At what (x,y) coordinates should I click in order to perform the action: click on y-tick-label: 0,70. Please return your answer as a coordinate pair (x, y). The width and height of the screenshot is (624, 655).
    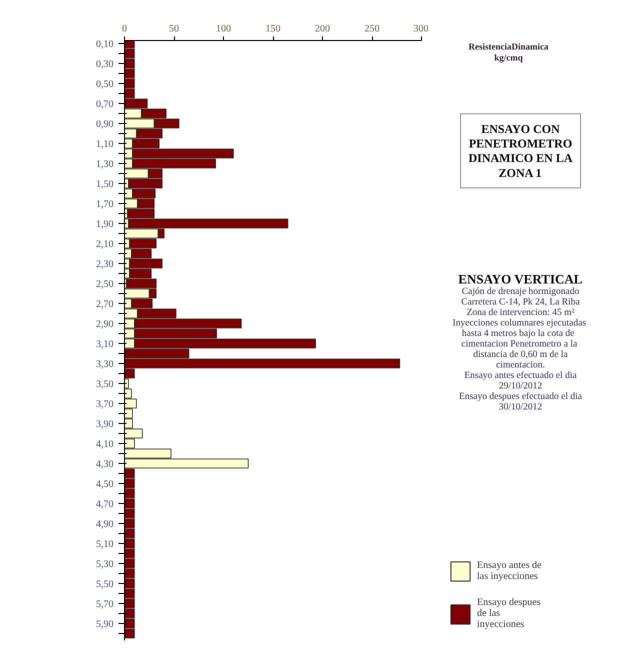
    Looking at the image, I should click on (105, 104).